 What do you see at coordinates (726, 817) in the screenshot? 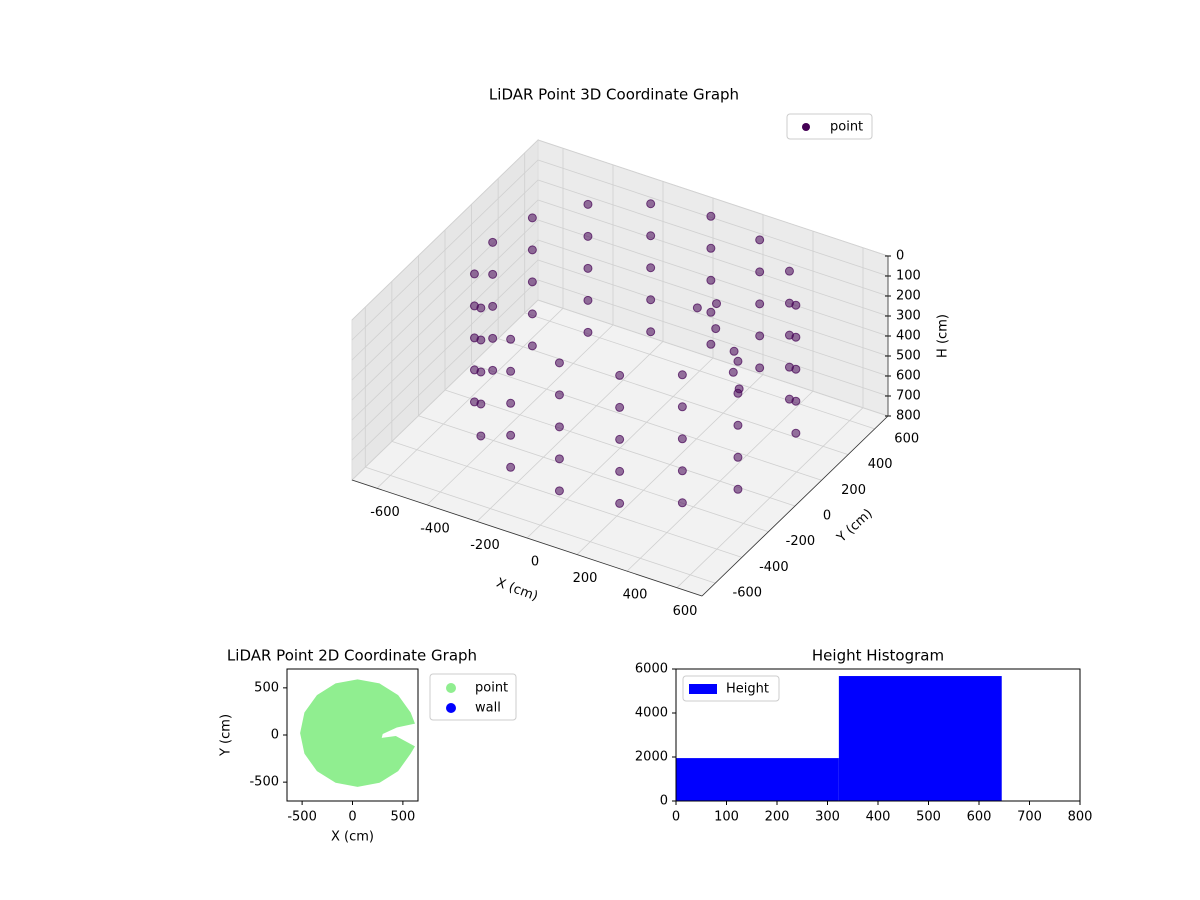
I see `x-tick-label: 100` at bounding box center [726, 817].